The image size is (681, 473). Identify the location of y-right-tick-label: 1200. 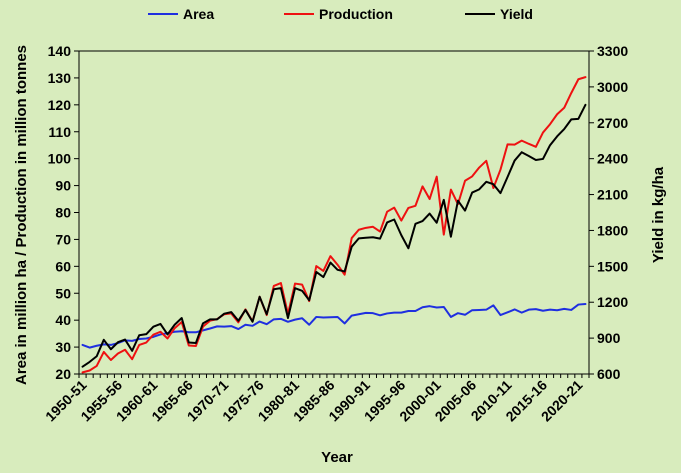
(612, 302).